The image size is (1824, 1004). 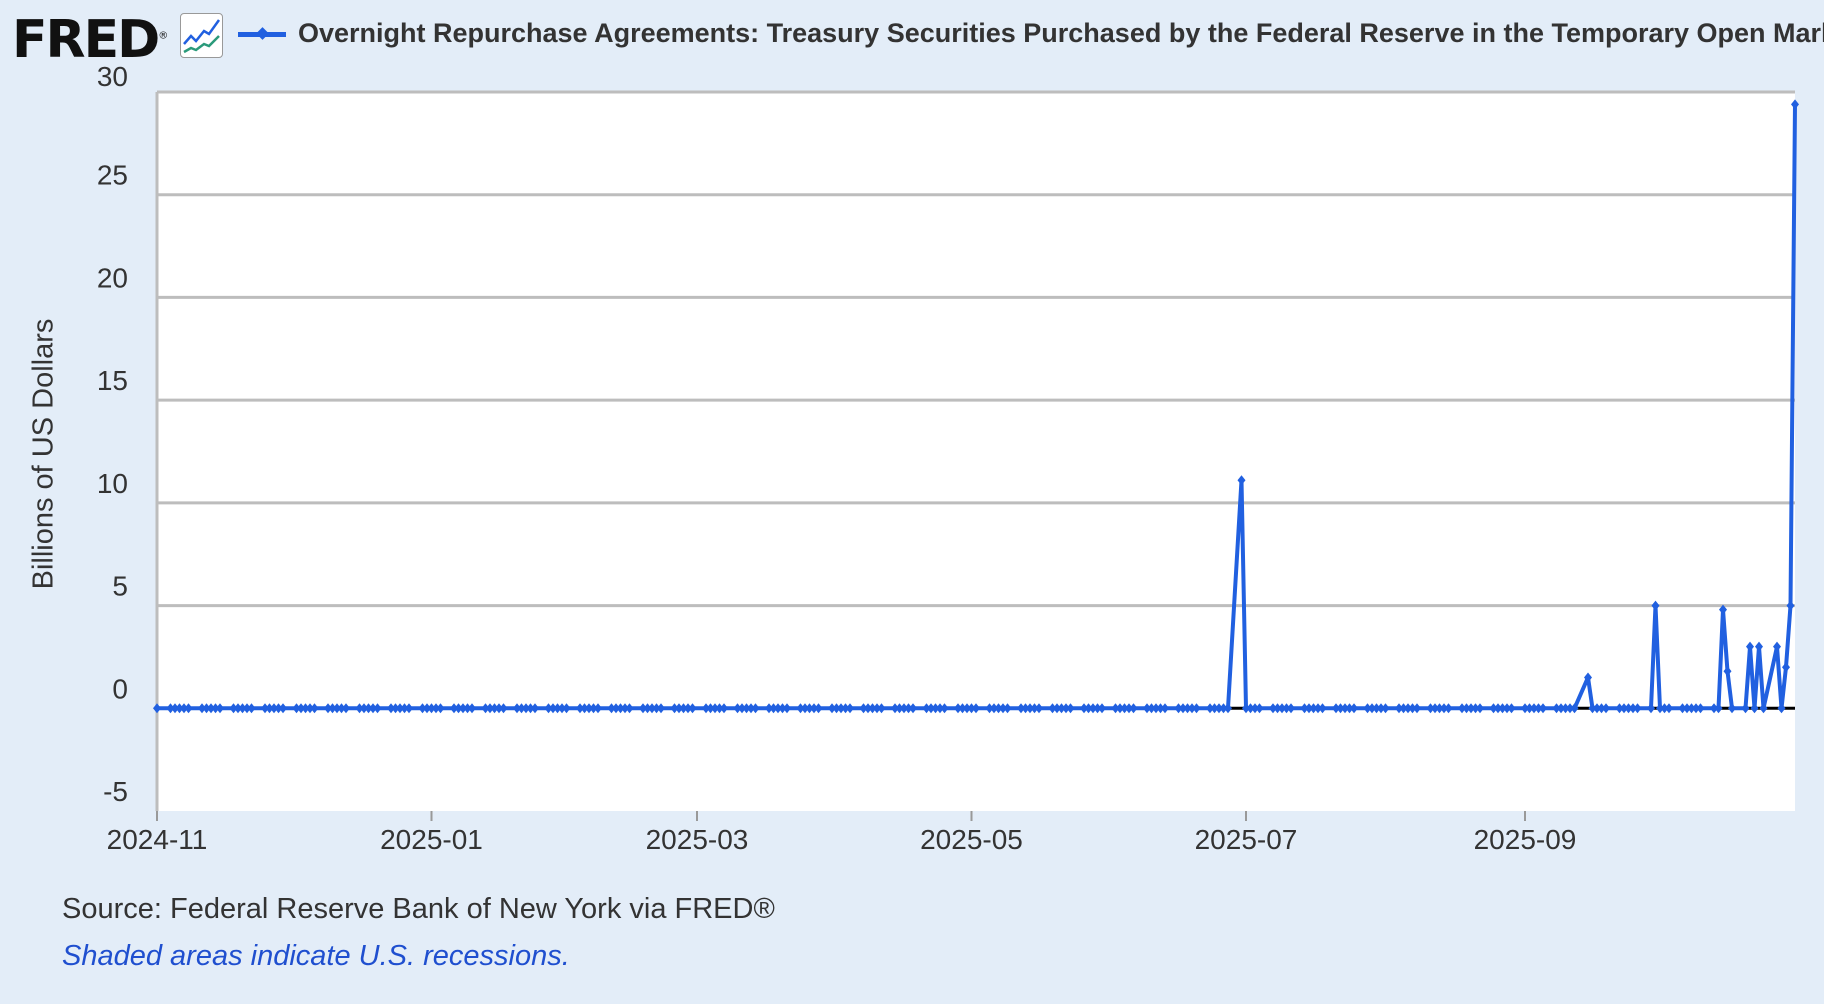 I want to click on graph-icon, so click(x=201, y=35).